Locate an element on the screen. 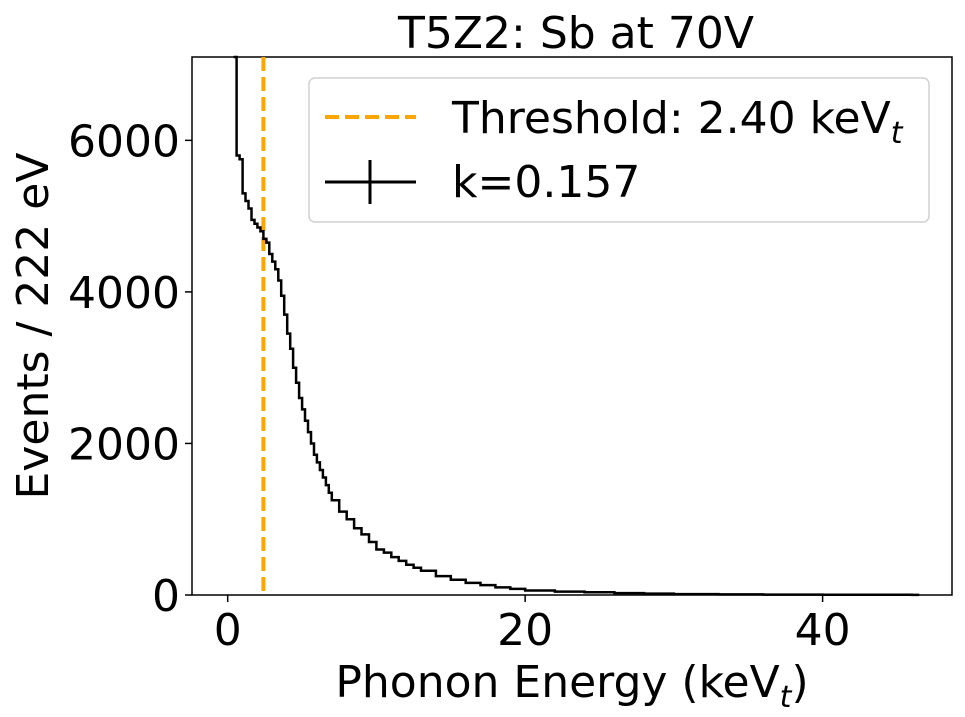 This screenshot has height=717, width=965. x-tick-label: 20 is located at coordinates (525, 630).